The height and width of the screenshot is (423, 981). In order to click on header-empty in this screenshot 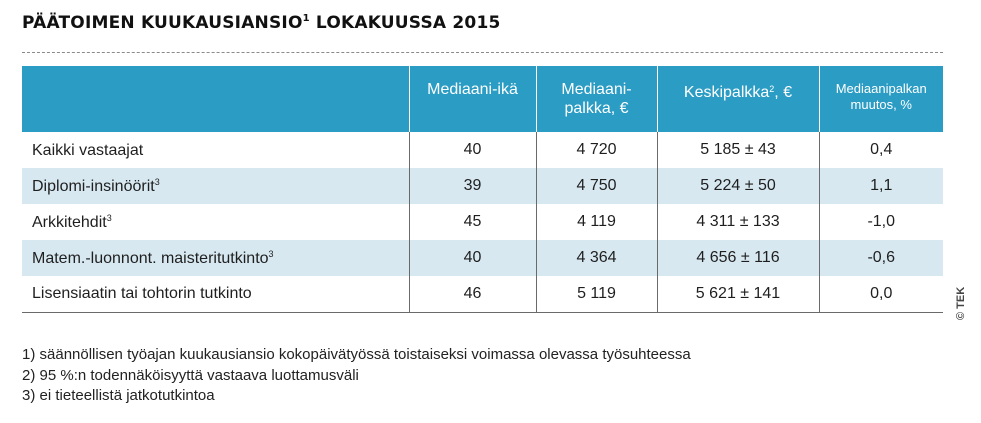, I will do `click(215, 99)`.